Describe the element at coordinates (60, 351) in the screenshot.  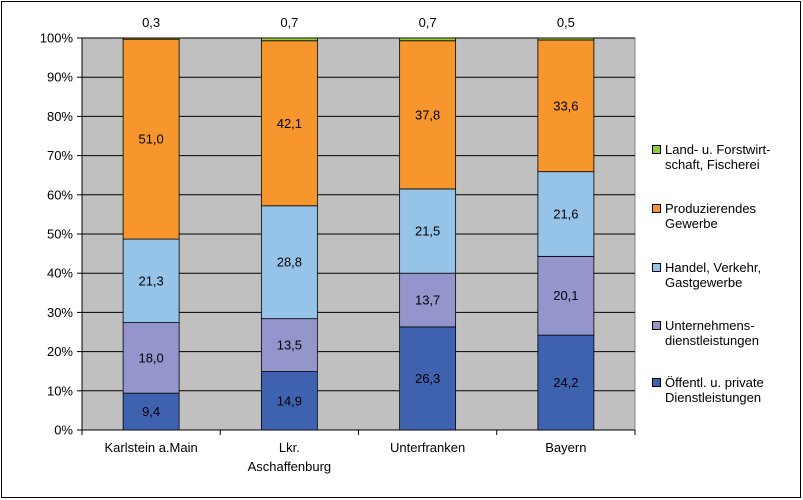
I see `y-tick-label: 20%` at that location.